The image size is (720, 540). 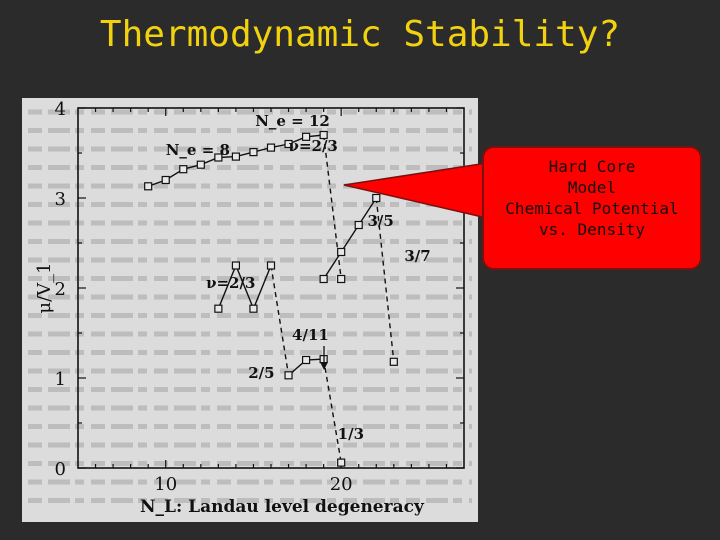 I want to click on y-tick-label: 2, so click(x=60, y=289).